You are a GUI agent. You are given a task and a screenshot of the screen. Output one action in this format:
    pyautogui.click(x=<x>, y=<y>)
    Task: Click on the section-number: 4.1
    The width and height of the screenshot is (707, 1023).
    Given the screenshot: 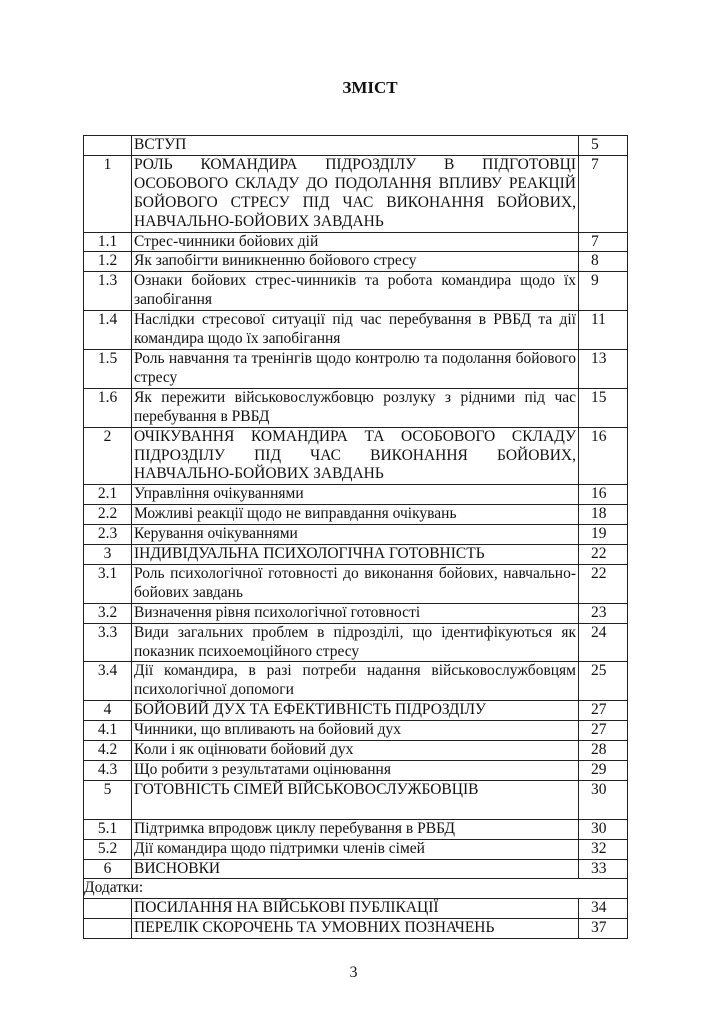 What is the action you would take?
    pyautogui.click(x=107, y=731)
    